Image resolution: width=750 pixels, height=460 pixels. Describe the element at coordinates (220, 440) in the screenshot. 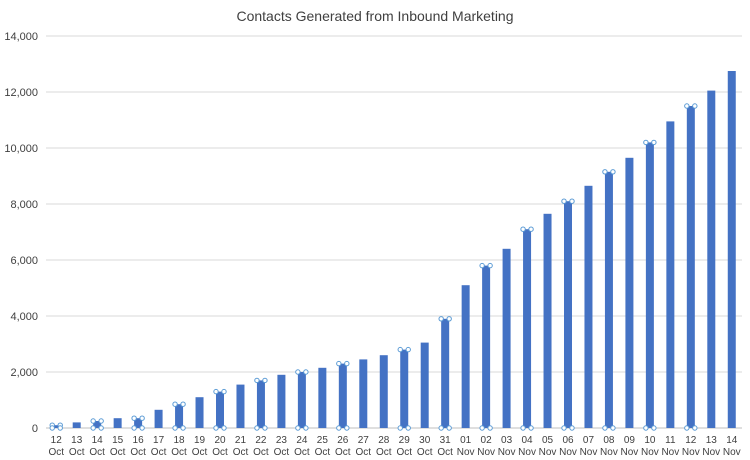

I see `x-tick-day: 20` at that location.